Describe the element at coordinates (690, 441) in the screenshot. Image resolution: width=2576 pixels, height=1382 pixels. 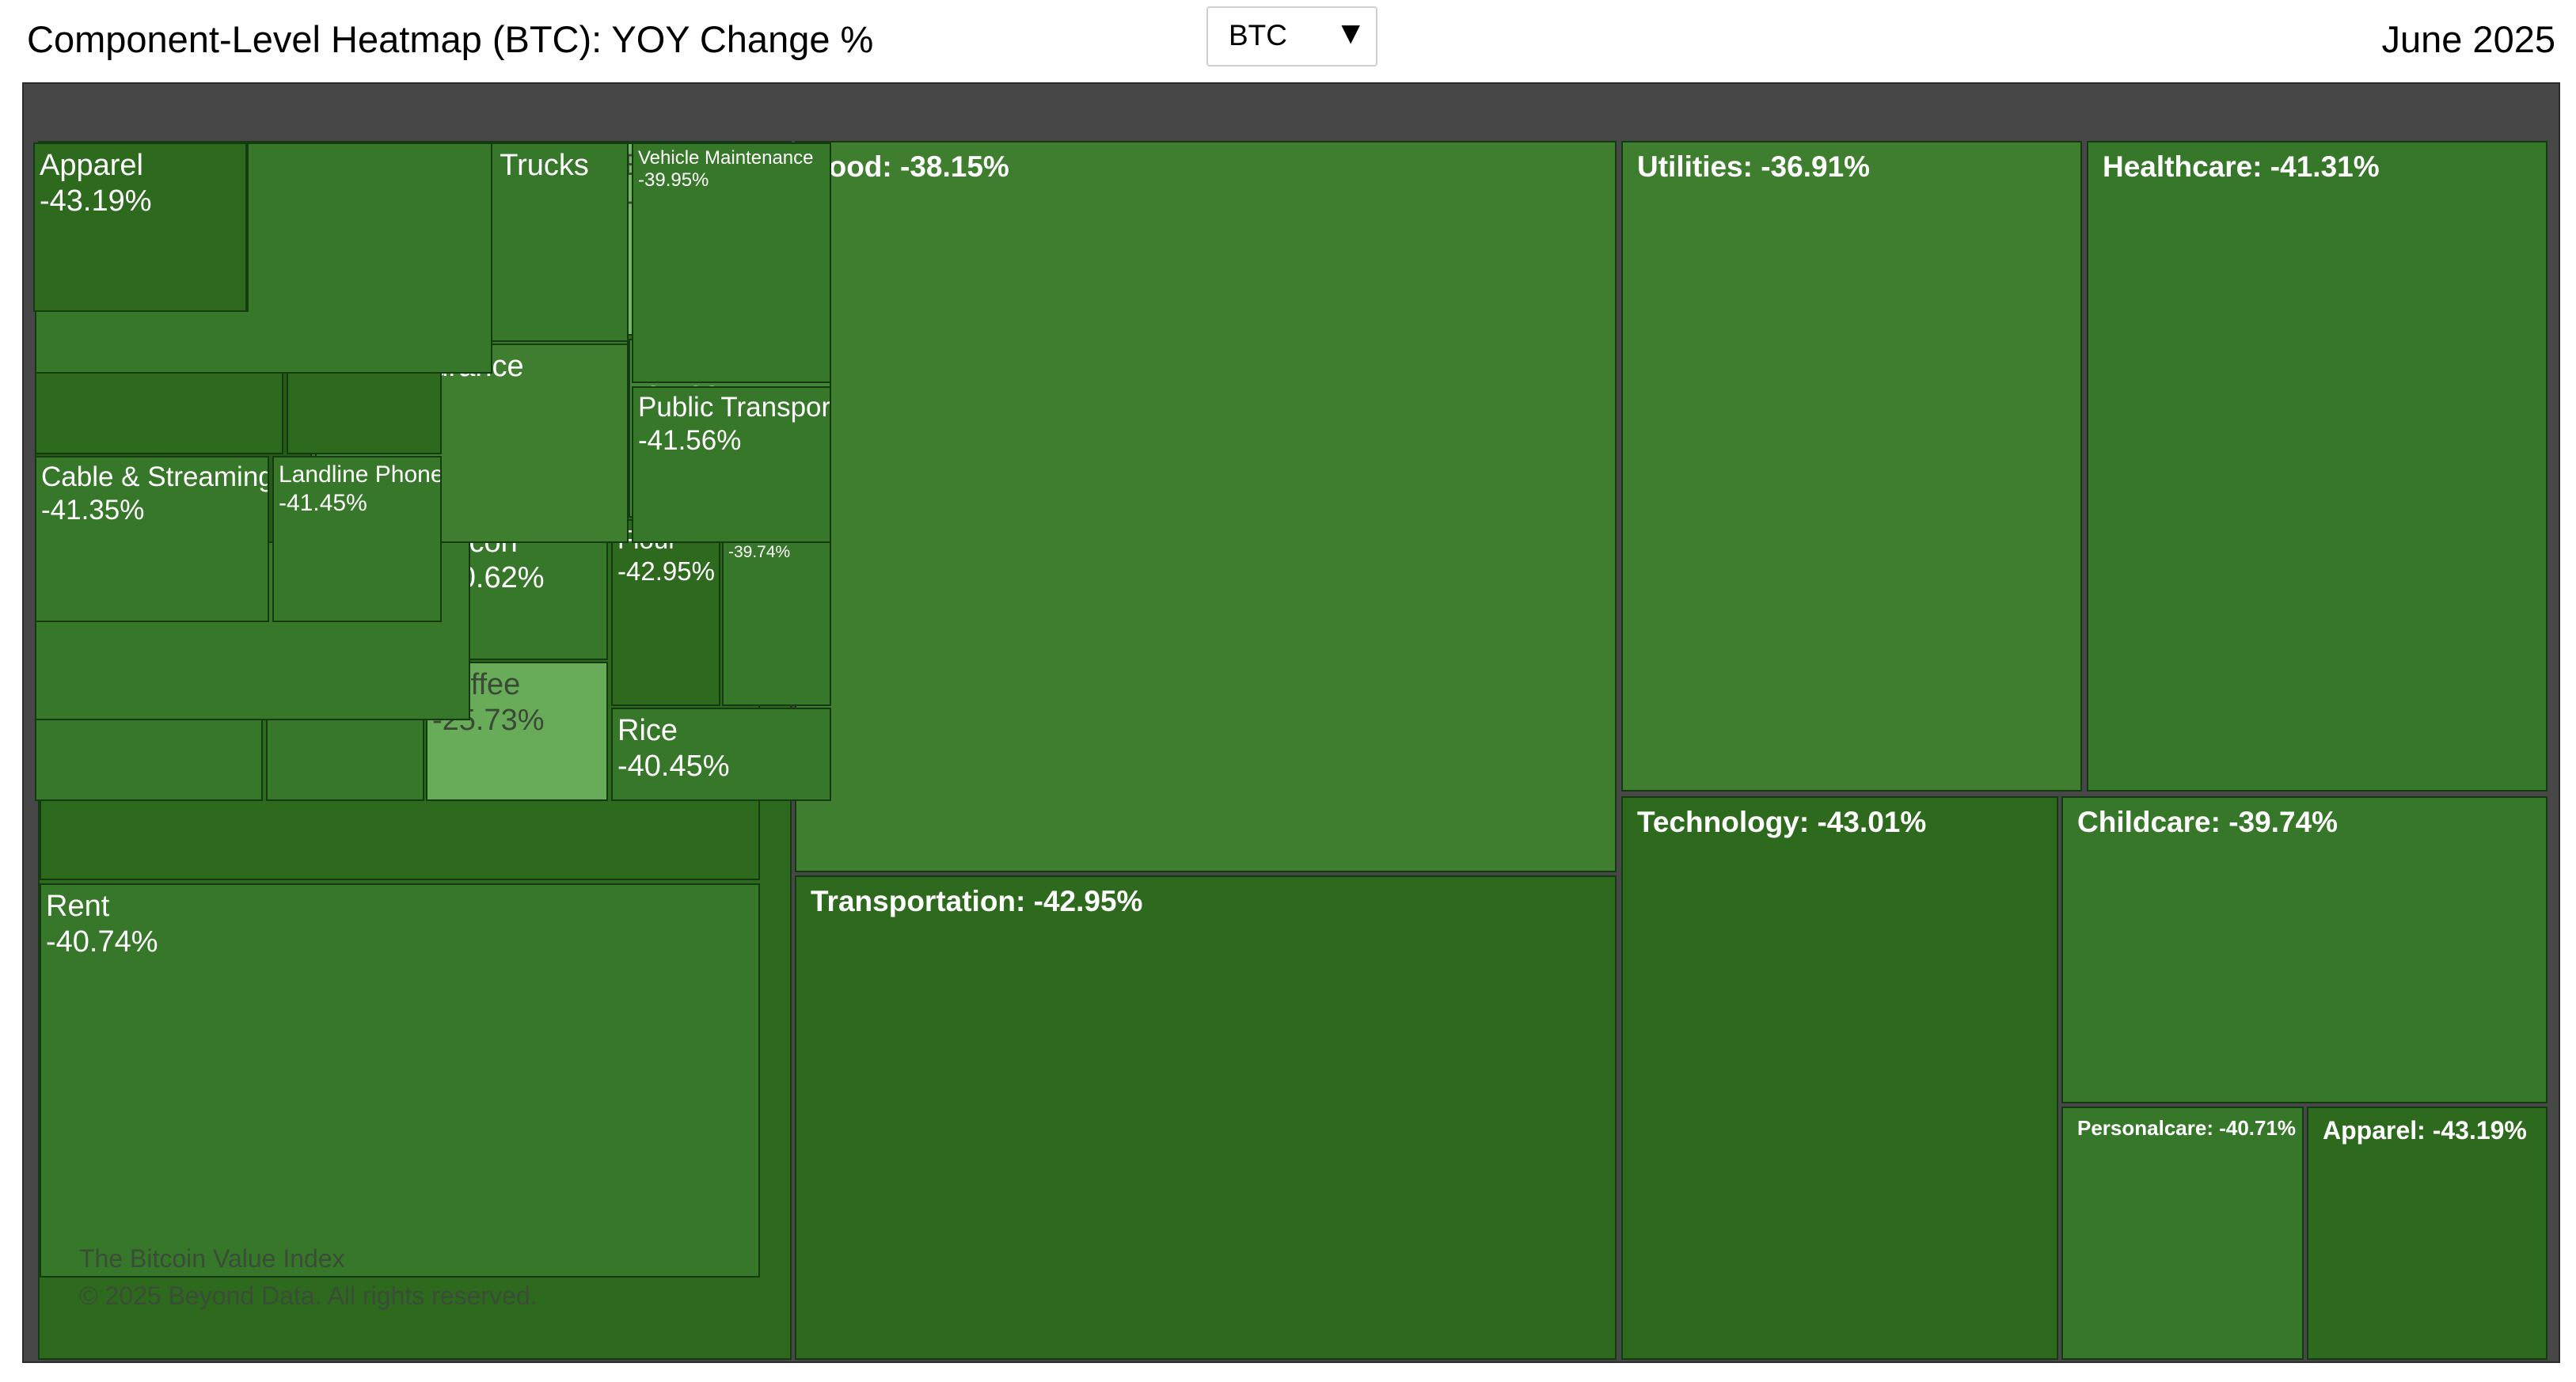
I see `tile-value: -41.56%` at that location.